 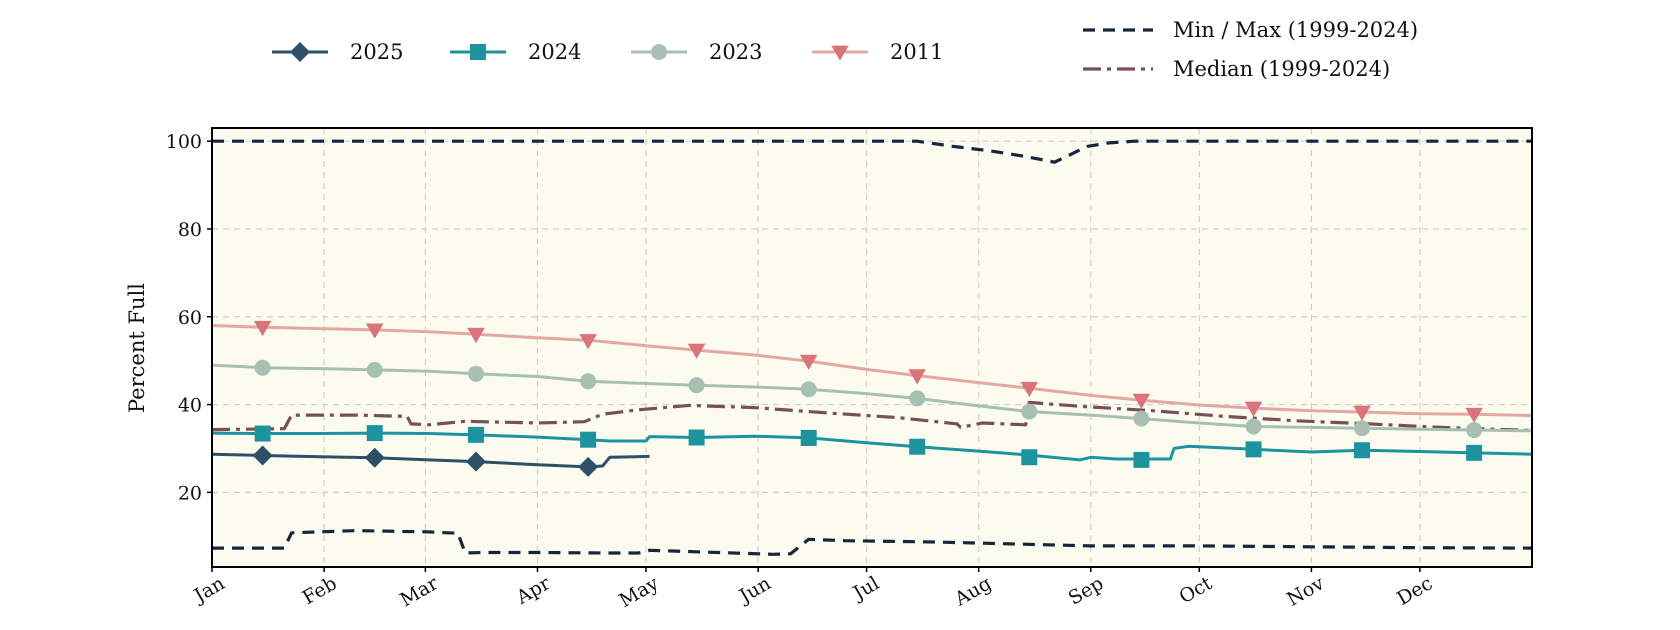 What do you see at coordinates (812, 589) in the screenshot?
I see `x-axis: Jan Feb Mar Apr May Jun Jul Aug Sep Oct Nov Dec` at bounding box center [812, 589].